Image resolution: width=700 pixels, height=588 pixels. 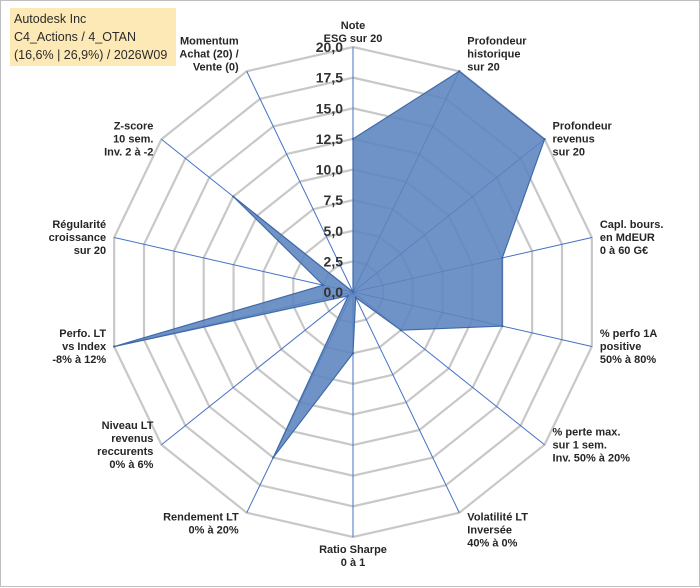 I want to click on axis-label: Régularité, so click(x=79, y=225).